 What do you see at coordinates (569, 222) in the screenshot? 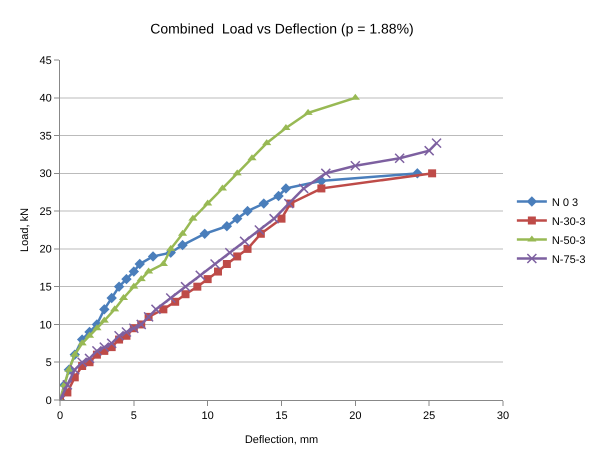
I see `legend-label: N-30-3` at bounding box center [569, 222].